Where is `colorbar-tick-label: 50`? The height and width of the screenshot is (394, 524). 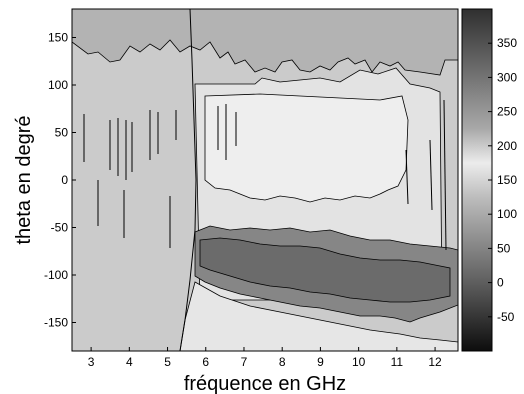
colorbar-tick-label: 50 is located at coordinates (504, 248).